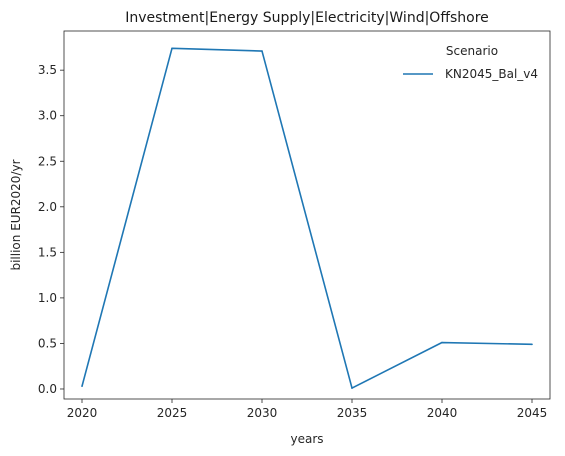  What do you see at coordinates (352, 413) in the screenshot?
I see `x-tick-label: 2035` at bounding box center [352, 413].